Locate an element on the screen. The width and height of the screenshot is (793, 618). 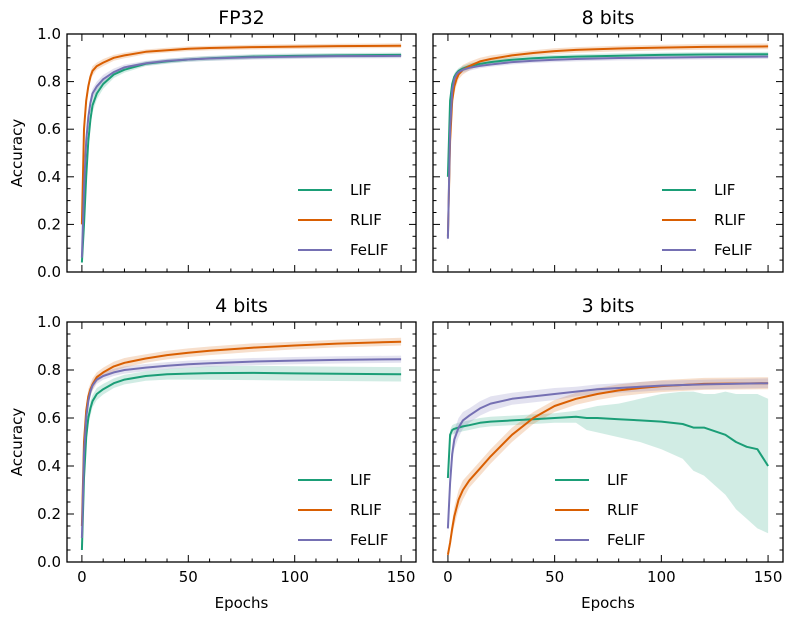
panel-title: 8 bits is located at coordinates (608, 18).